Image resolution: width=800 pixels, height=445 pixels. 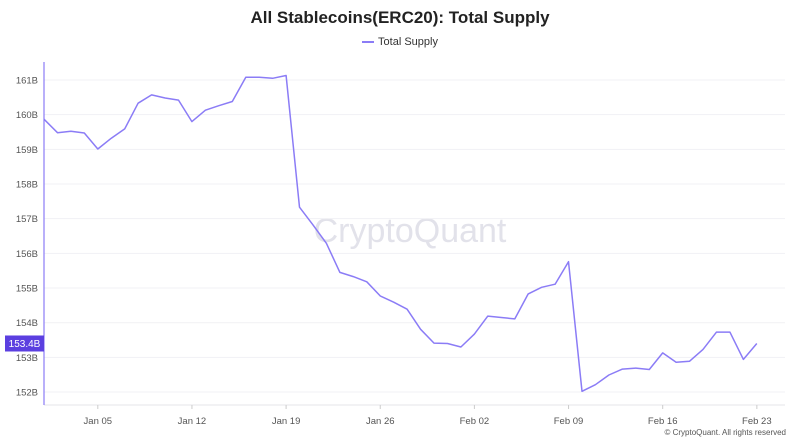 What do you see at coordinates (286, 421) in the screenshot?
I see `x-tick-label: Jan 19` at bounding box center [286, 421].